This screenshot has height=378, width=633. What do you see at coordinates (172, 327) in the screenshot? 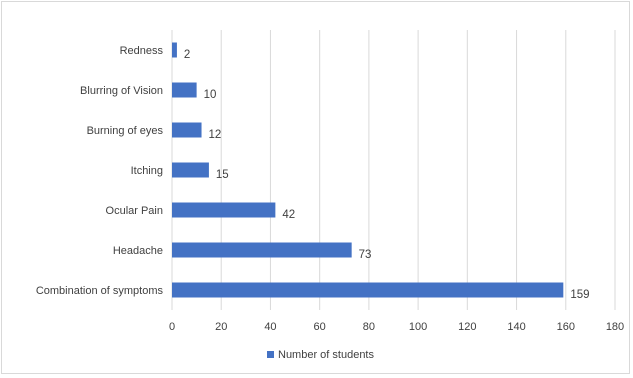
I see `x-tick-label: 0` at bounding box center [172, 327].